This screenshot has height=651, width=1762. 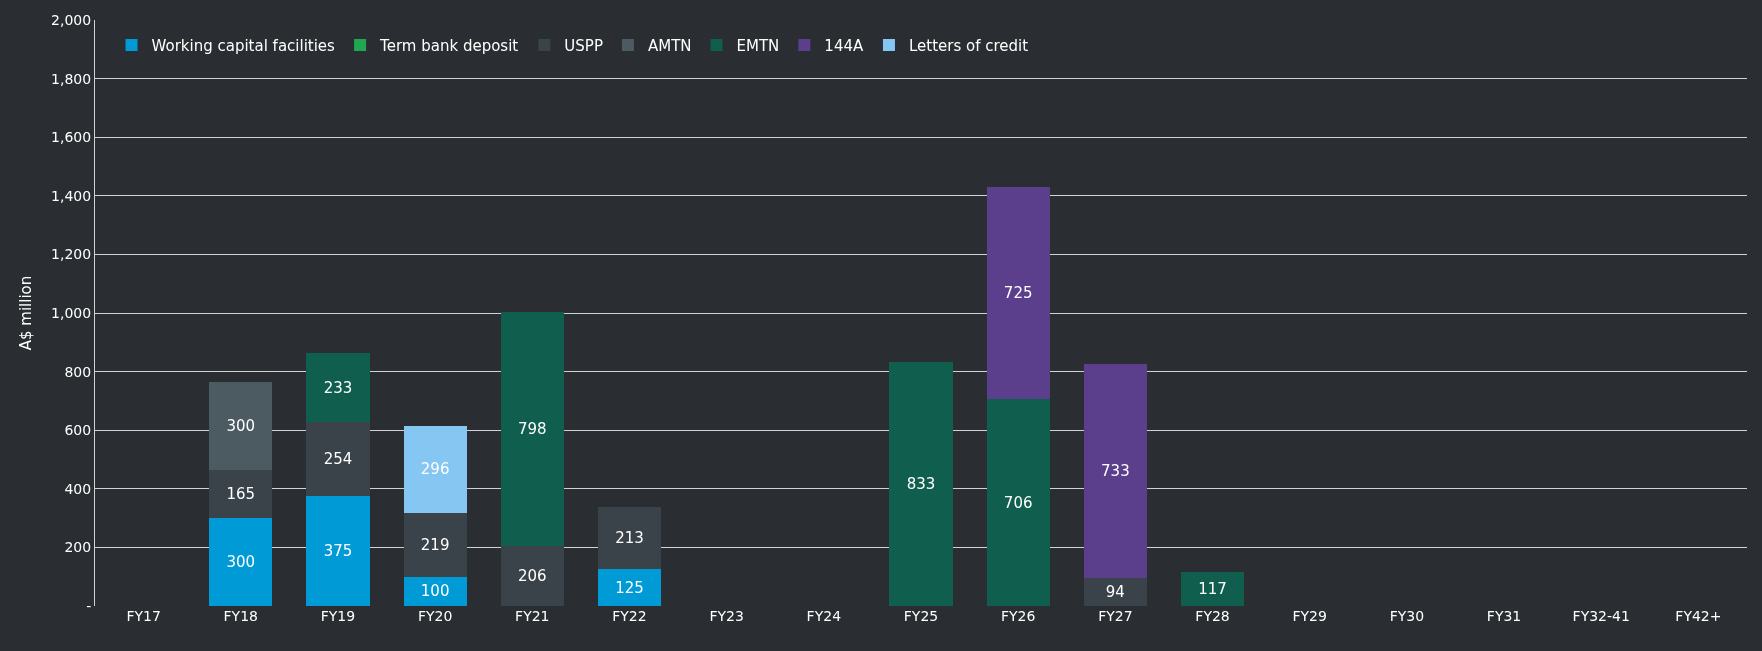 I want to click on legend-label: EMTN, so click(x=758, y=45).